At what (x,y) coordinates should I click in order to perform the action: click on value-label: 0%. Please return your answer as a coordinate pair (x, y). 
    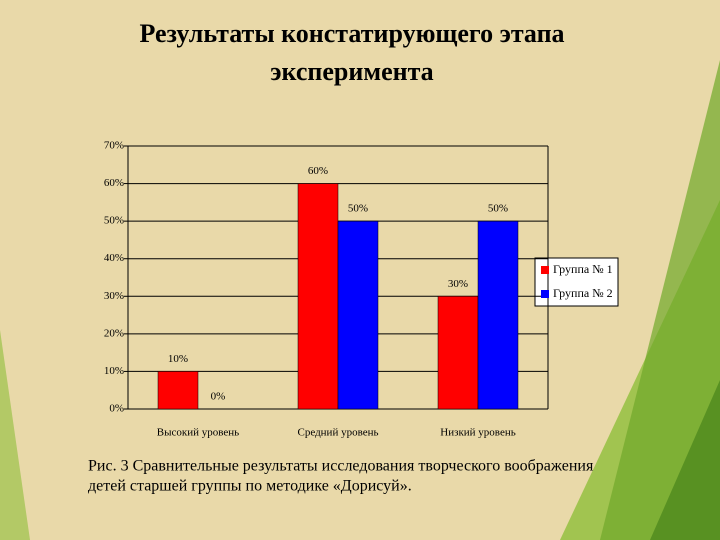
    Looking at the image, I should click on (218, 397).